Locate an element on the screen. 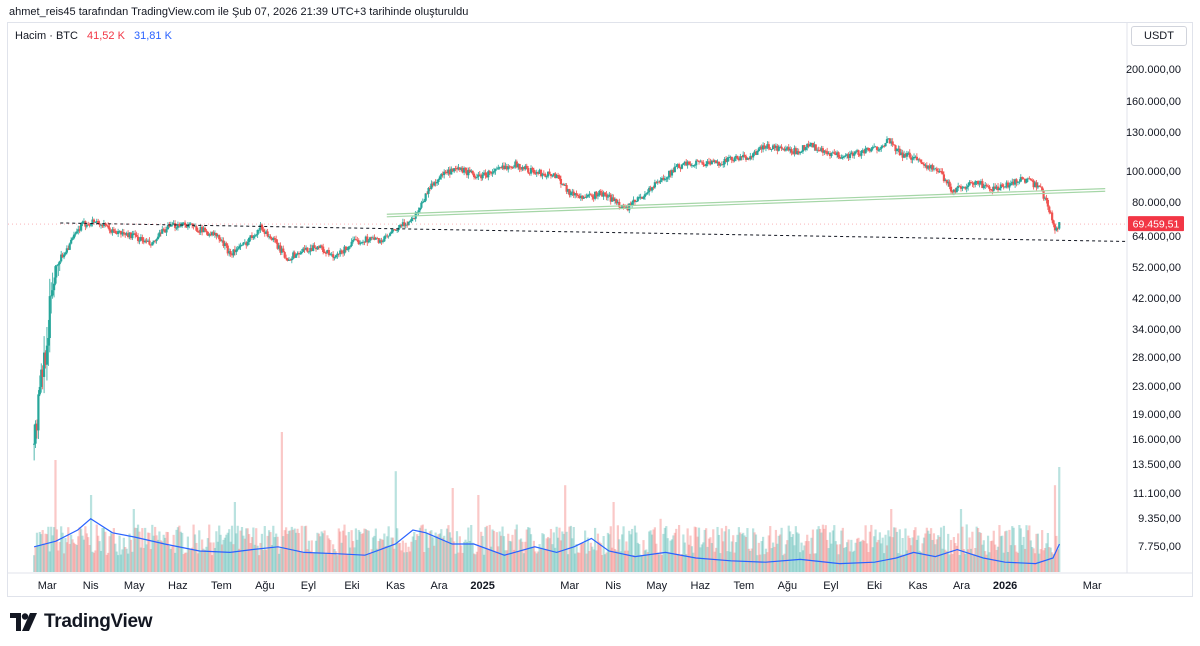 The height and width of the screenshot is (646, 1200). time-tick-label: Eki is located at coordinates (351, 586).